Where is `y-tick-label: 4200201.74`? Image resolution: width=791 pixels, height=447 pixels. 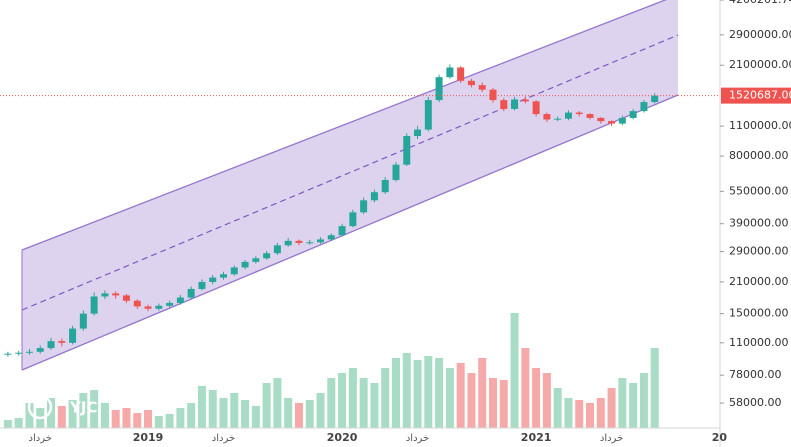 y-tick-label: 4200201.74 is located at coordinates (760, 3).